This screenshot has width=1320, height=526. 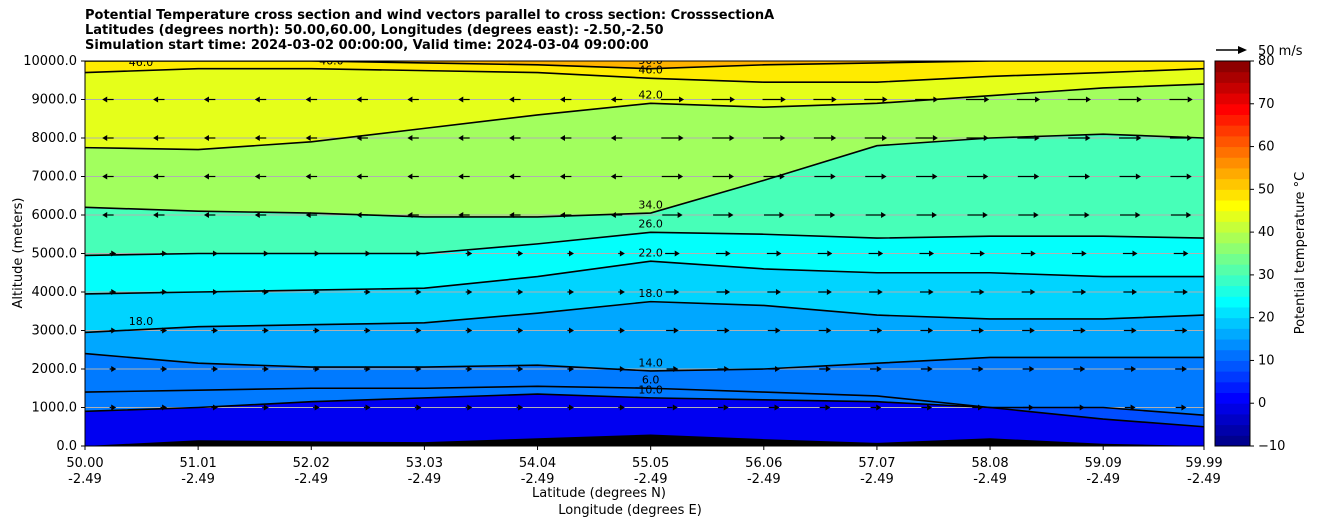 I want to click on x-tick-lat-5: 55.05, so click(x=650, y=463).